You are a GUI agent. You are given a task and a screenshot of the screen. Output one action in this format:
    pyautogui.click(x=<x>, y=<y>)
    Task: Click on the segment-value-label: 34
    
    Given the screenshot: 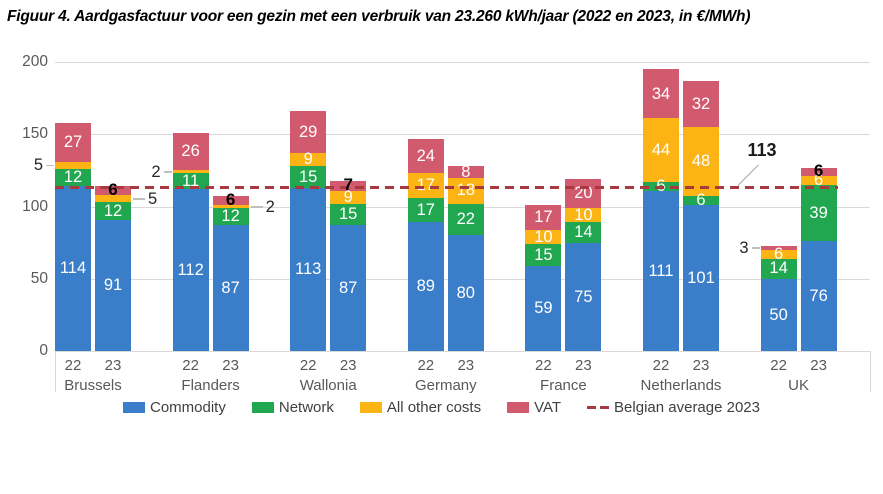 What is the action you would take?
    pyautogui.click(x=661, y=93)
    